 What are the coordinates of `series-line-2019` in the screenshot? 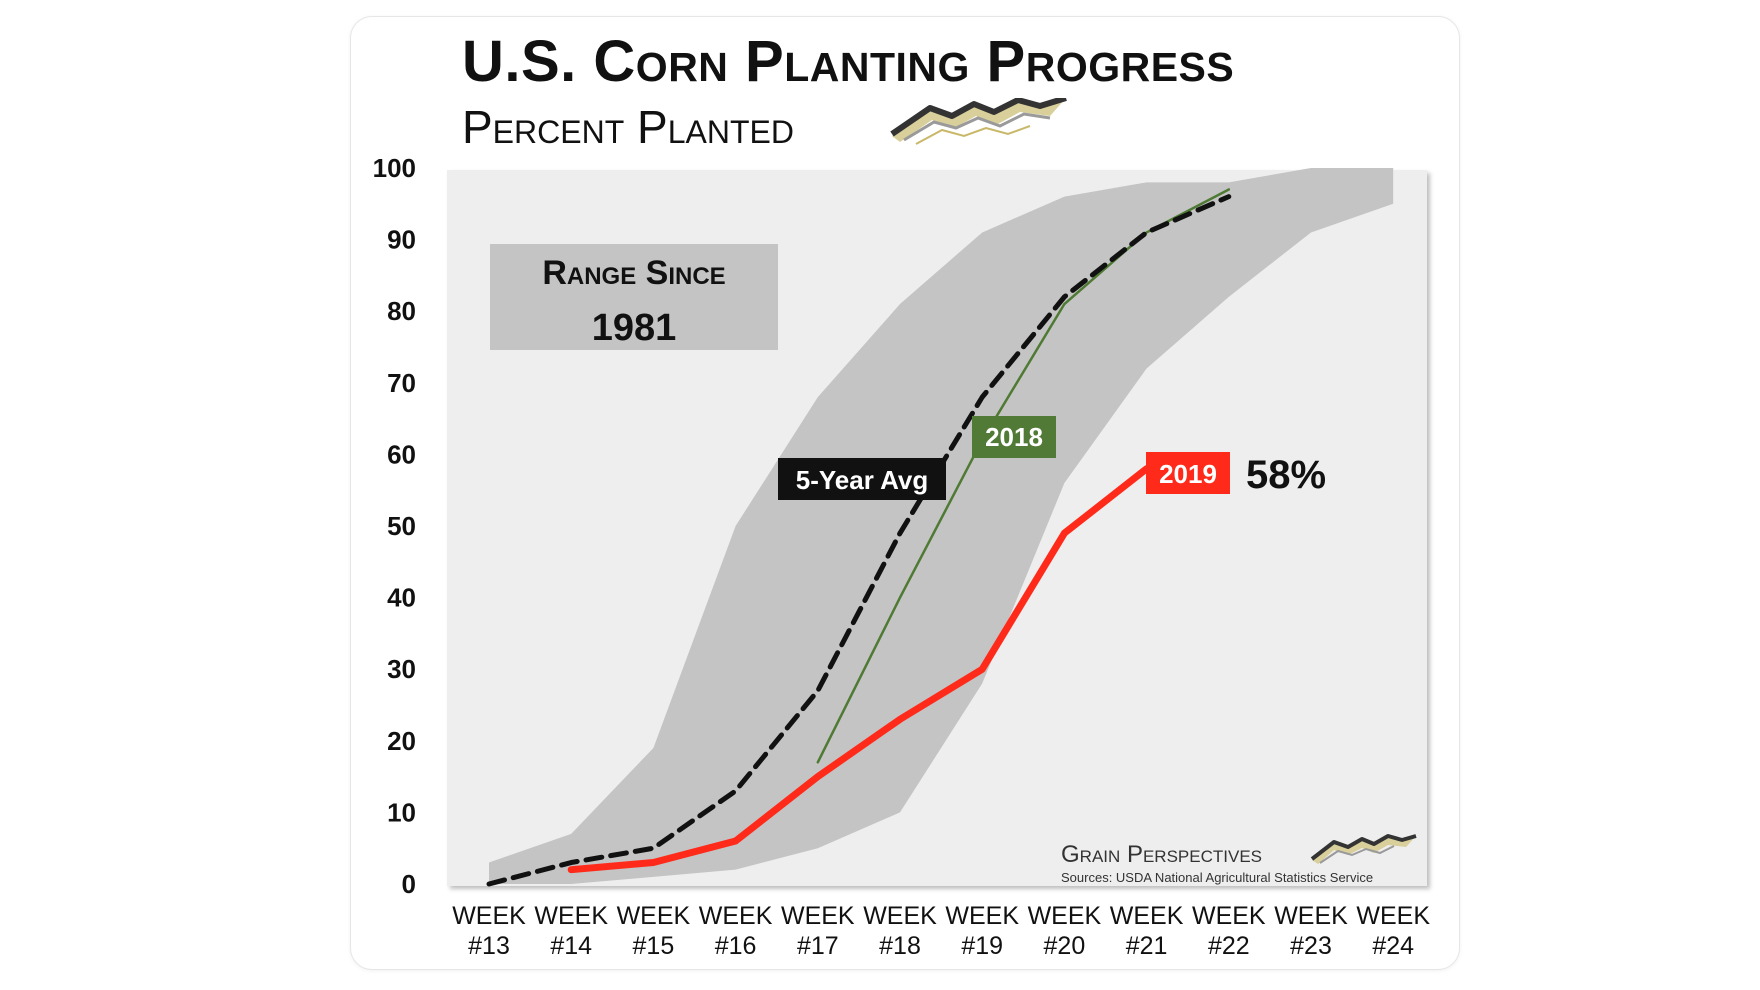 It's located at (859, 669).